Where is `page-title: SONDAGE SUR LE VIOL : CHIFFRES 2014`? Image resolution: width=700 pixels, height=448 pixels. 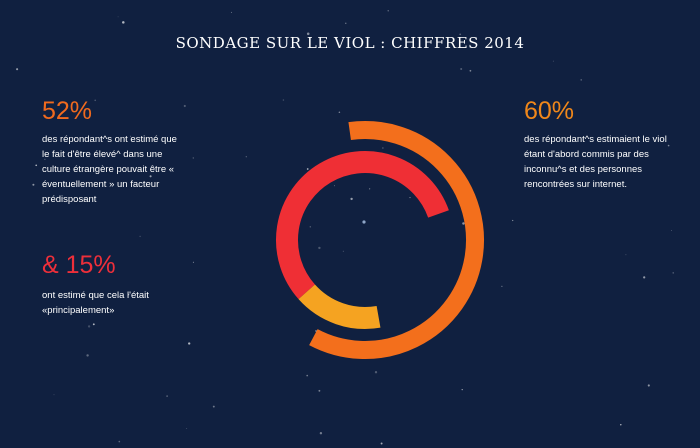 page-title: SONDAGE SUR LE VIOL : CHIFFRES 2014 is located at coordinates (350, 43).